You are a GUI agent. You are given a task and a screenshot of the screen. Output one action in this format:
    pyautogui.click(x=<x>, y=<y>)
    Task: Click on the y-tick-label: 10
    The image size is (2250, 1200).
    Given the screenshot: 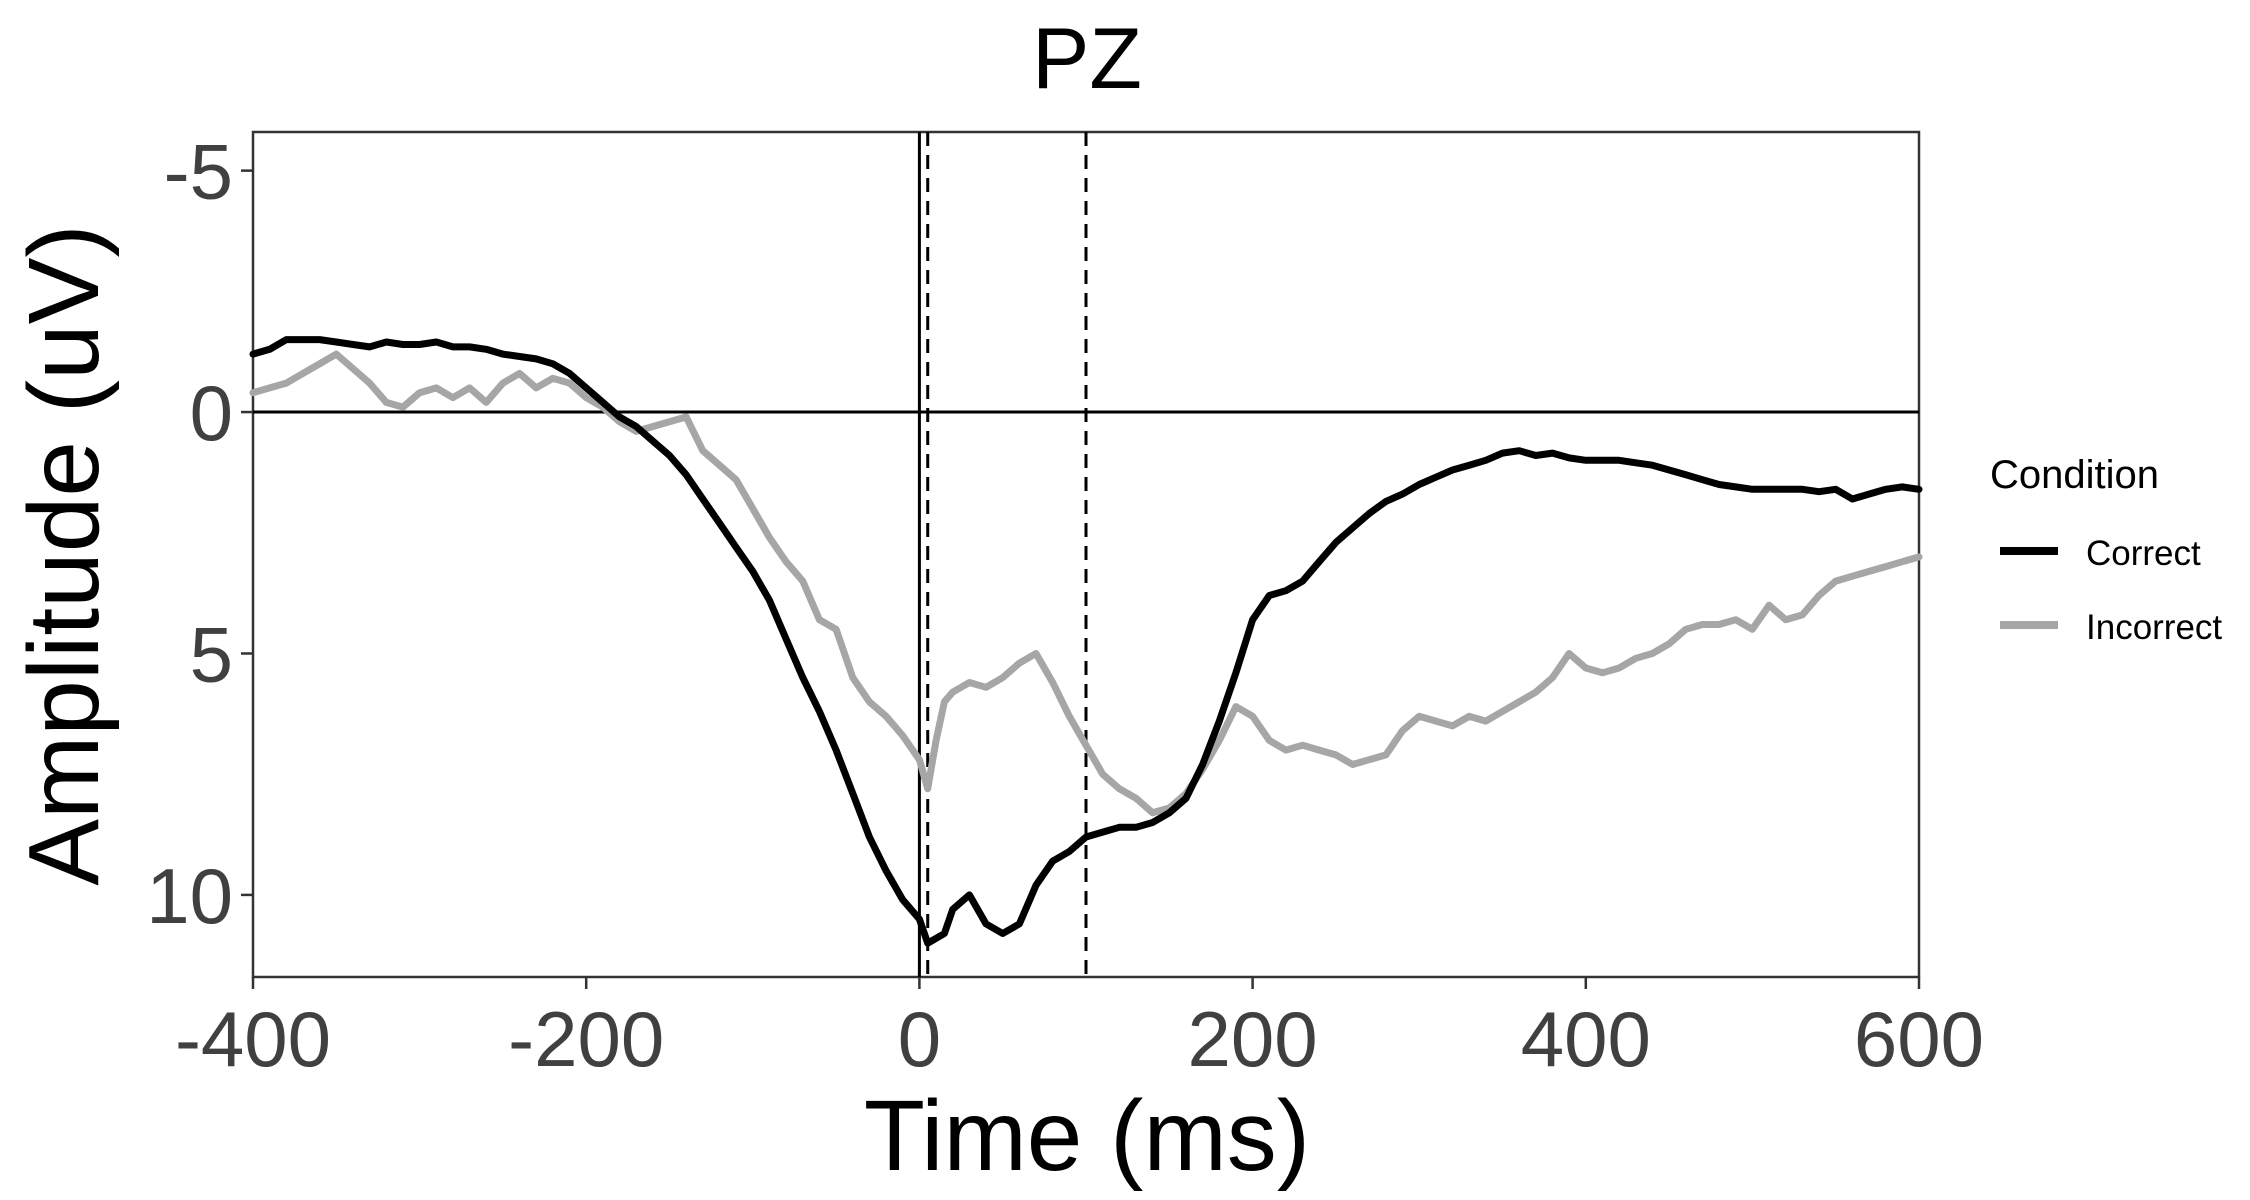 What is the action you would take?
    pyautogui.click(x=189, y=896)
    